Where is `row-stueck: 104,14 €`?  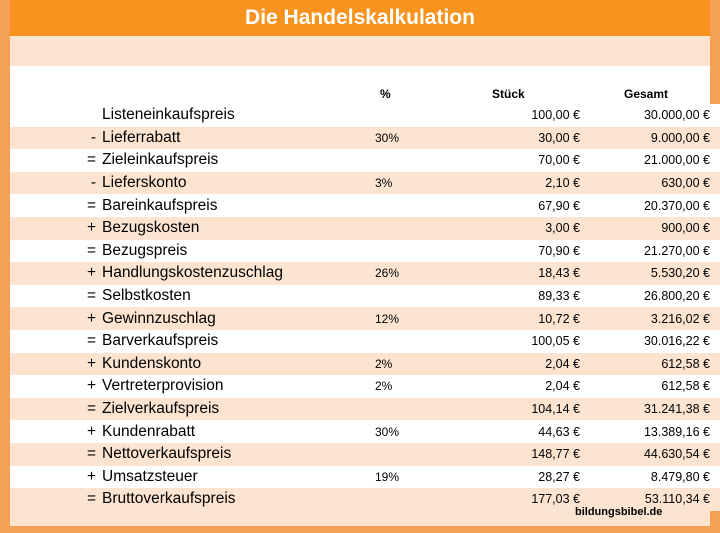
row-stueck: 104,14 € is located at coordinates (514, 409).